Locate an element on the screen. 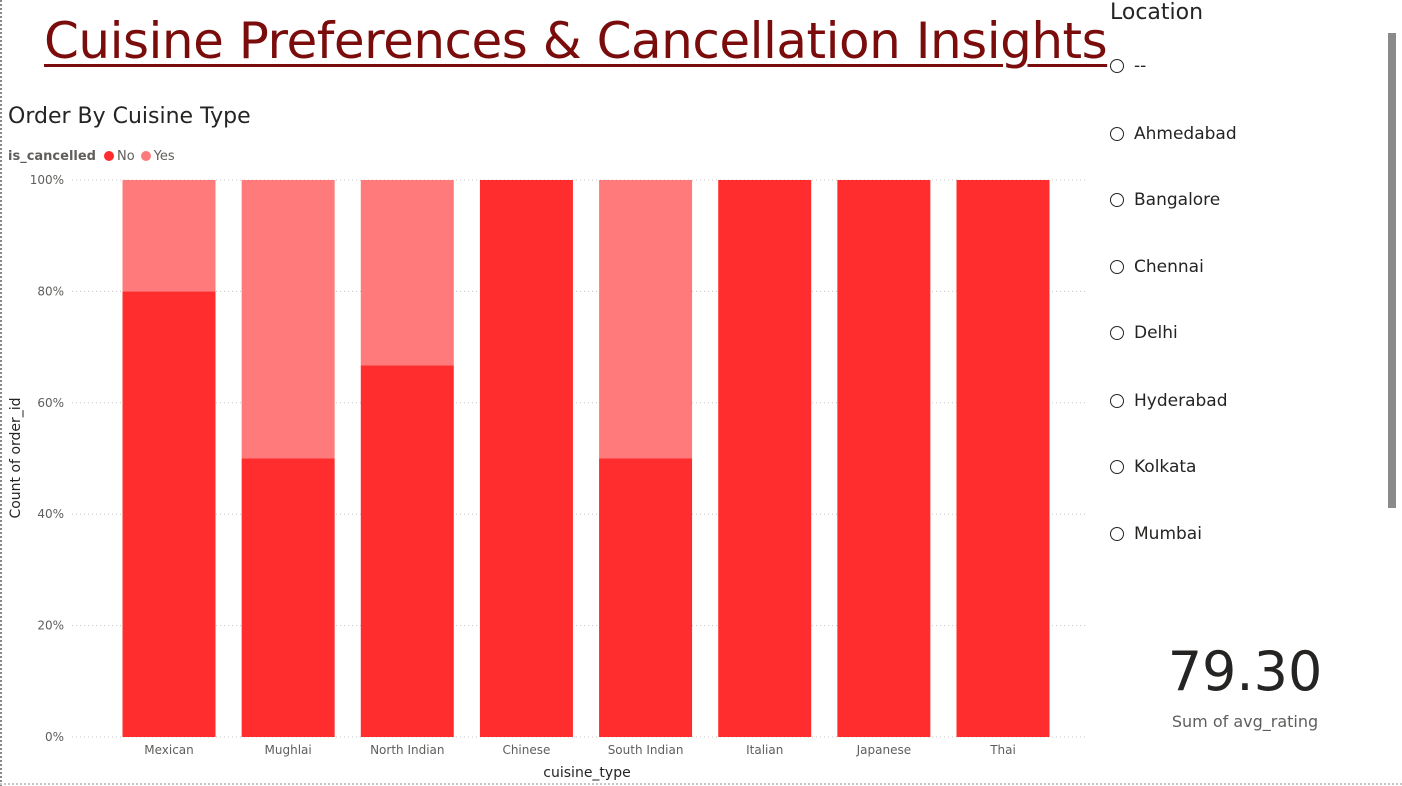 The height and width of the screenshot is (786, 1402). legend-item-yes: Yes is located at coordinates (157, 156).